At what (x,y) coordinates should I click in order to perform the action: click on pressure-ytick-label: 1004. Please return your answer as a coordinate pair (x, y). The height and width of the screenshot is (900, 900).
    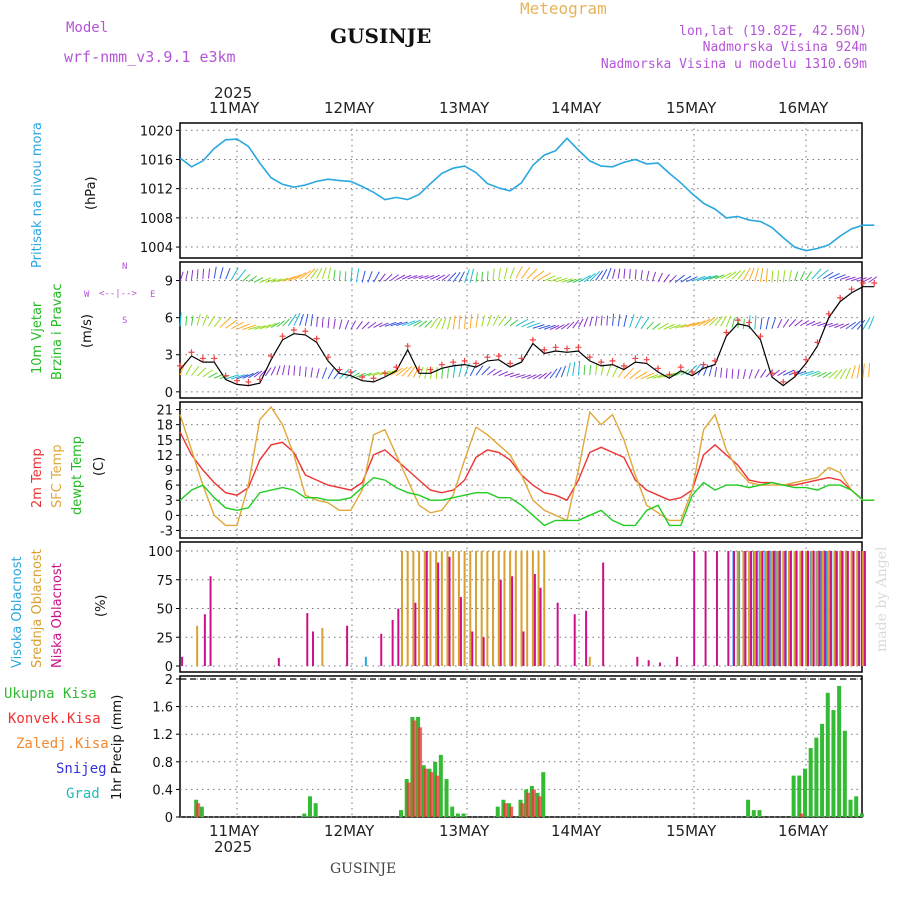
    Looking at the image, I should click on (156, 248).